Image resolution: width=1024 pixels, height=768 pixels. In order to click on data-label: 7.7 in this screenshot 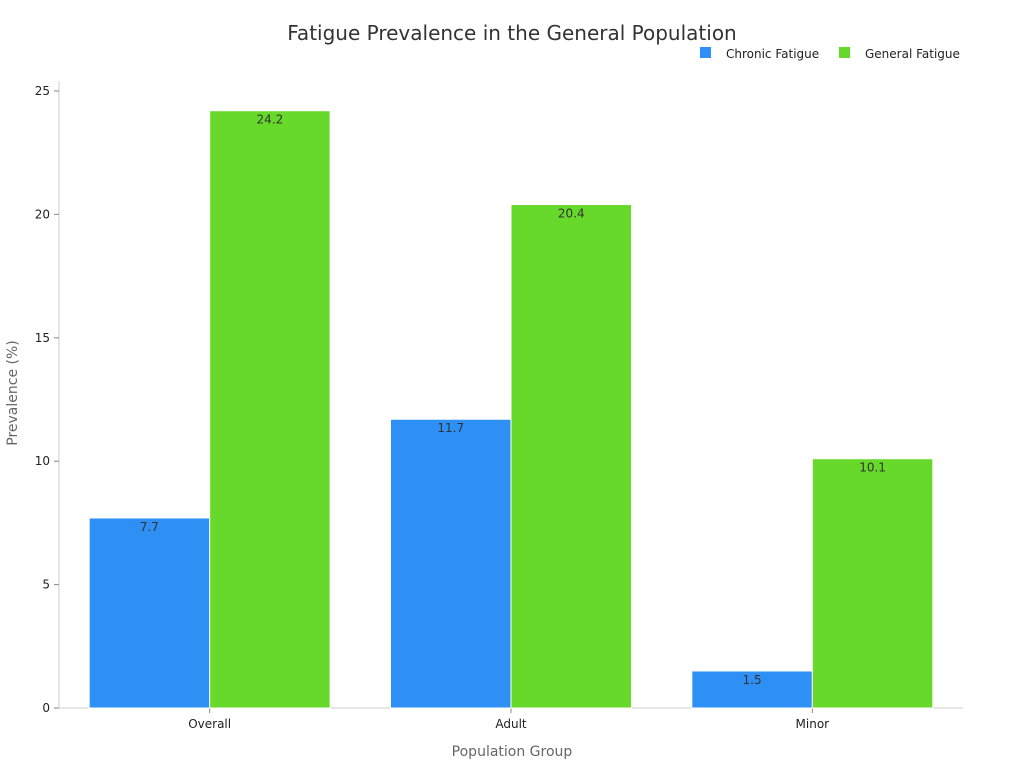, I will do `click(149, 527)`.